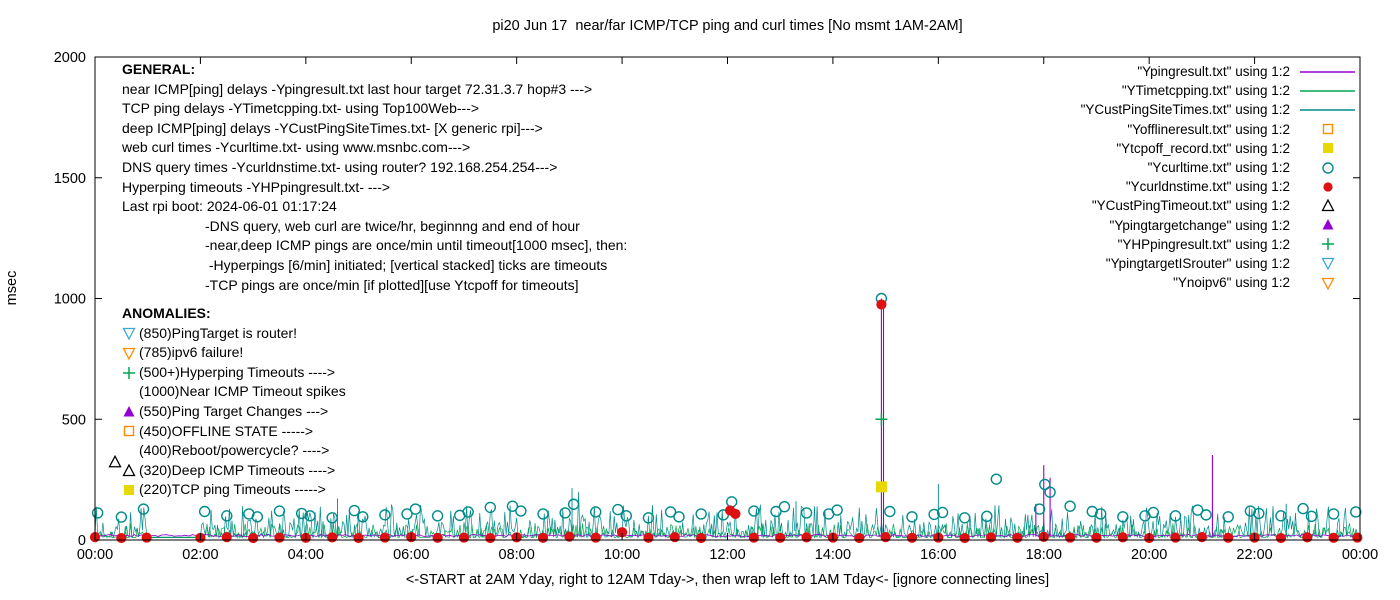 The image size is (1400, 600). Describe the element at coordinates (234, 432) in the screenshot. I see `anomaly-item: (450)OFFLINE STATE ----->` at that location.